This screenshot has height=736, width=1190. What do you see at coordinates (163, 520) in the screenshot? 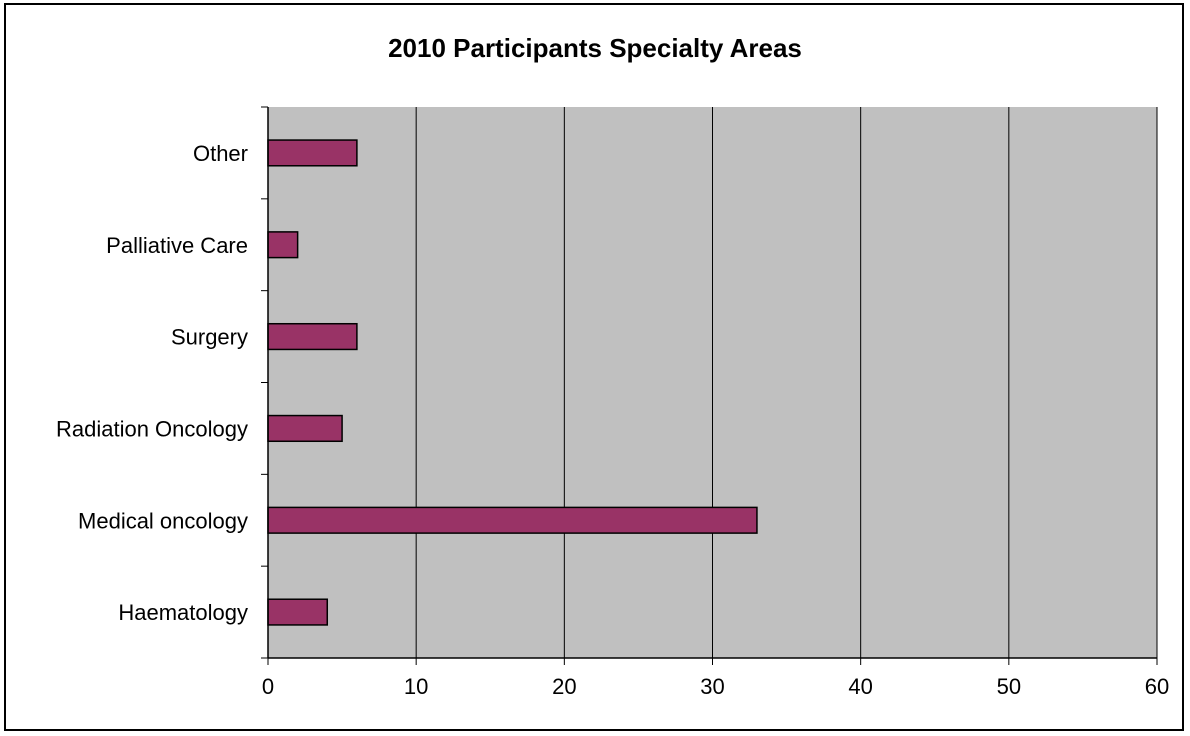
I see `y-tick-label: Medical oncology` at bounding box center [163, 520].